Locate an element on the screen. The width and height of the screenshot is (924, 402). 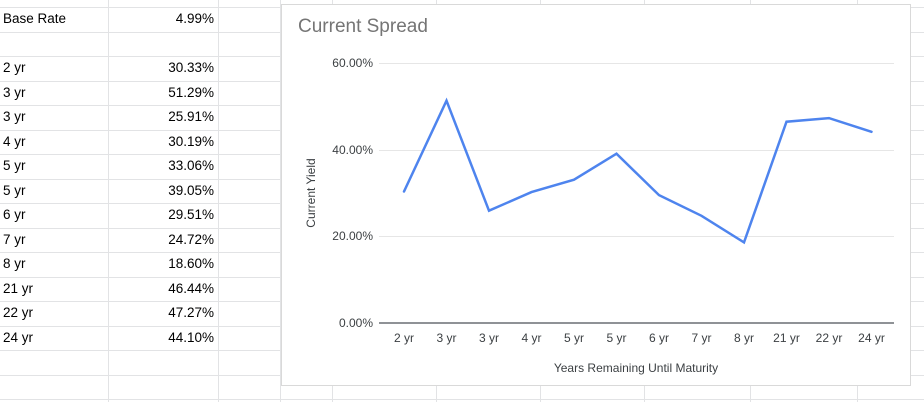
cell-value: 30.19% is located at coordinates (191, 141).